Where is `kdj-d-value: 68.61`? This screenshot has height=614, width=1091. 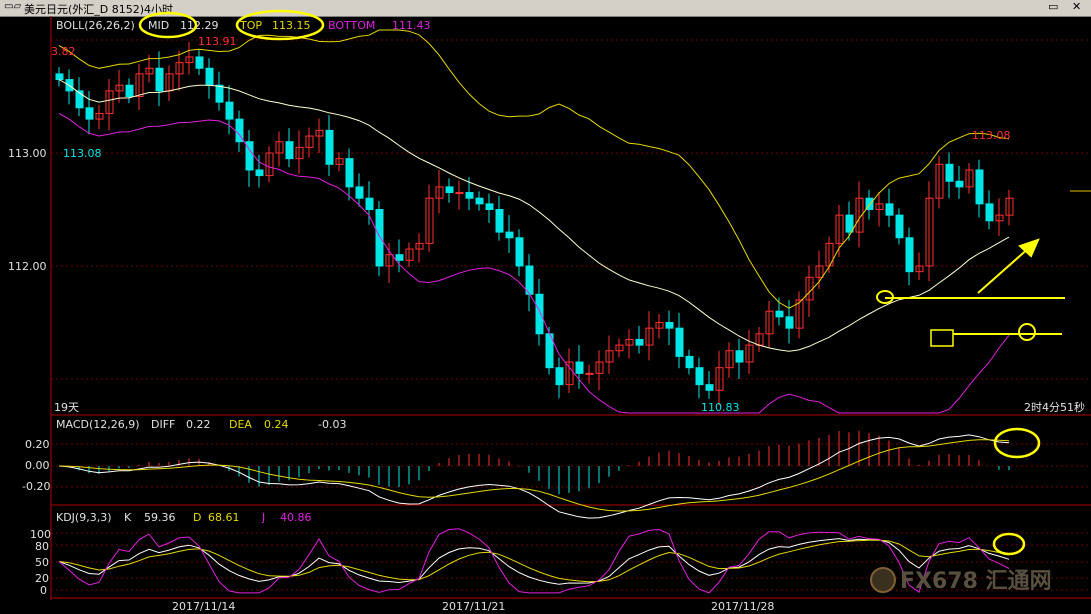 kdj-d-value: 68.61 is located at coordinates (224, 517).